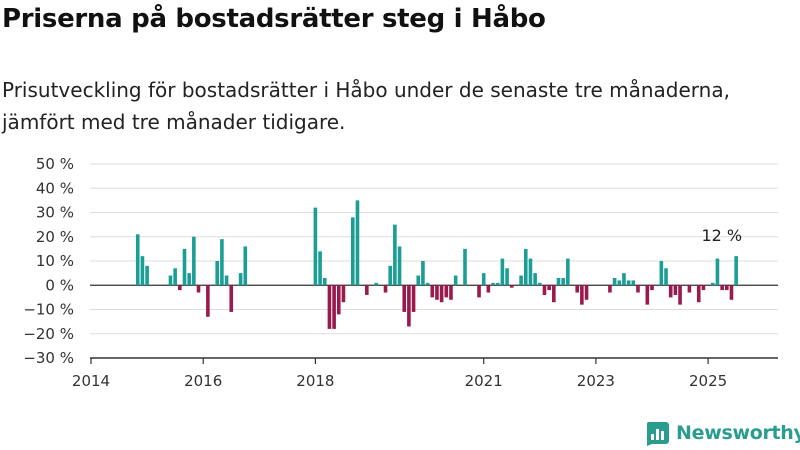 Image resolution: width=800 pixels, height=450 pixels. What do you see at coordinates (721, 235) in the screenshot?
I see `latest-value-label: 12 %` at bounding box center [721, 235].